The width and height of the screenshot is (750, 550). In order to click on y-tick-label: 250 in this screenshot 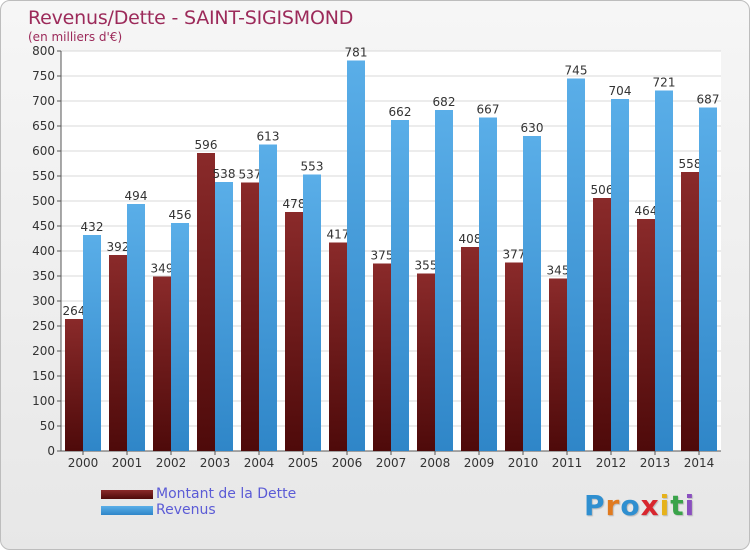, I will do `click(43, 326)`.